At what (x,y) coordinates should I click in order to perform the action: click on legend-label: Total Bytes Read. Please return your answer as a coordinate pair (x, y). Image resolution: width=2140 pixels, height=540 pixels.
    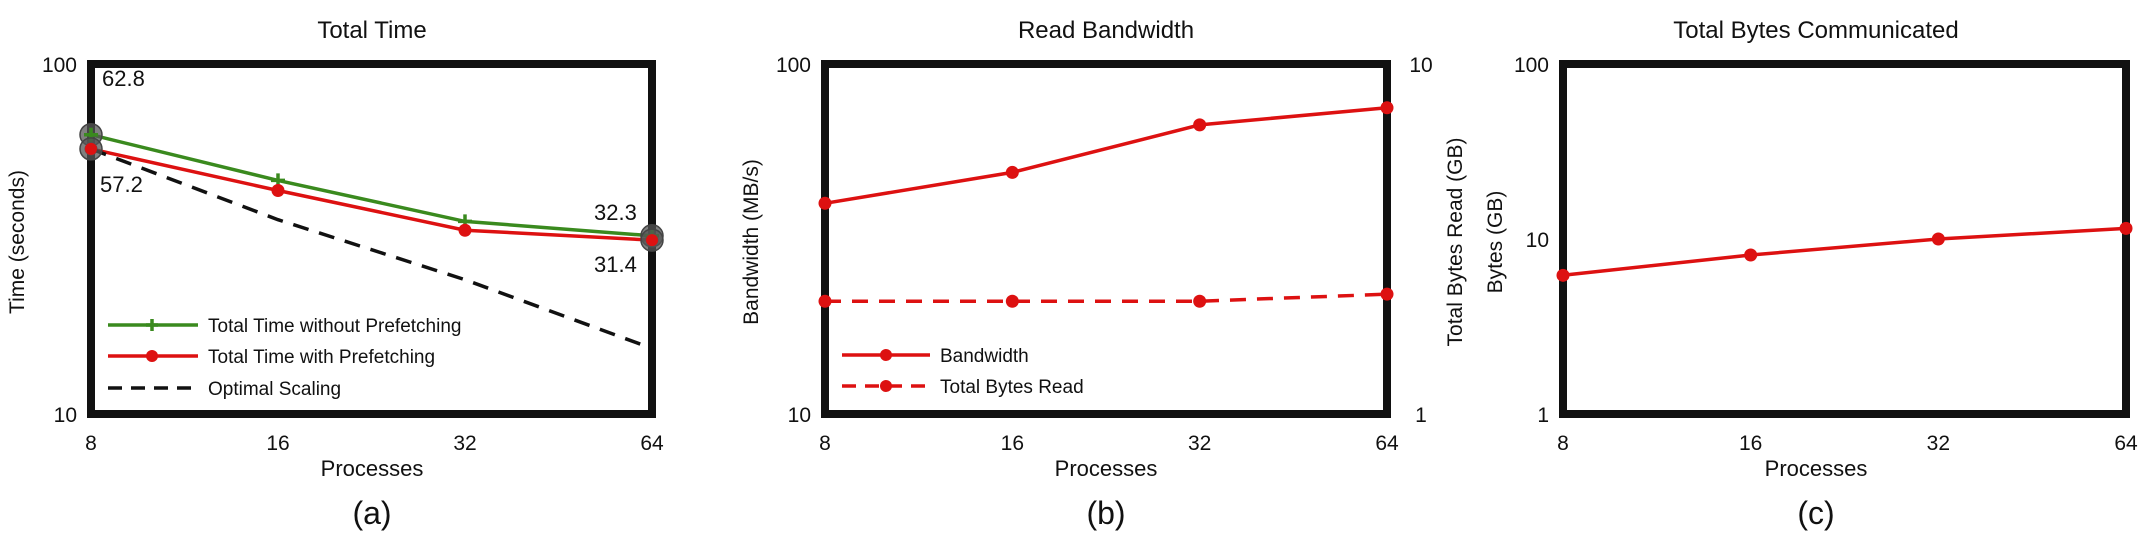
    Looking at the image, I should click on (1012, 387).